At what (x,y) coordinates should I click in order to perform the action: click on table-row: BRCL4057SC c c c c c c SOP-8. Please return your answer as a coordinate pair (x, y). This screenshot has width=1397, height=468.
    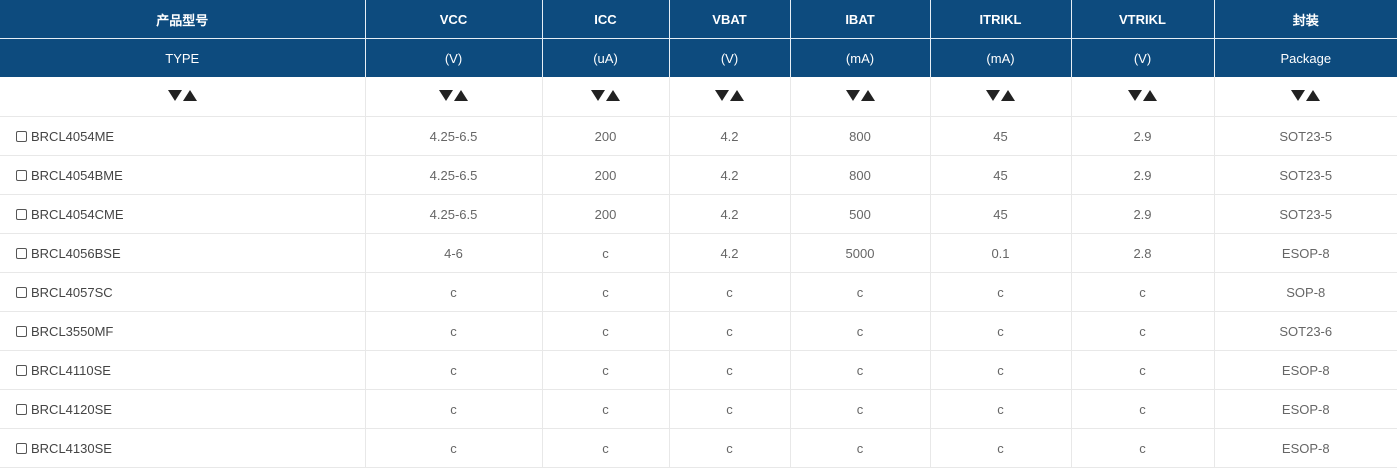
    Looking at the image, I should click on (698, 292).